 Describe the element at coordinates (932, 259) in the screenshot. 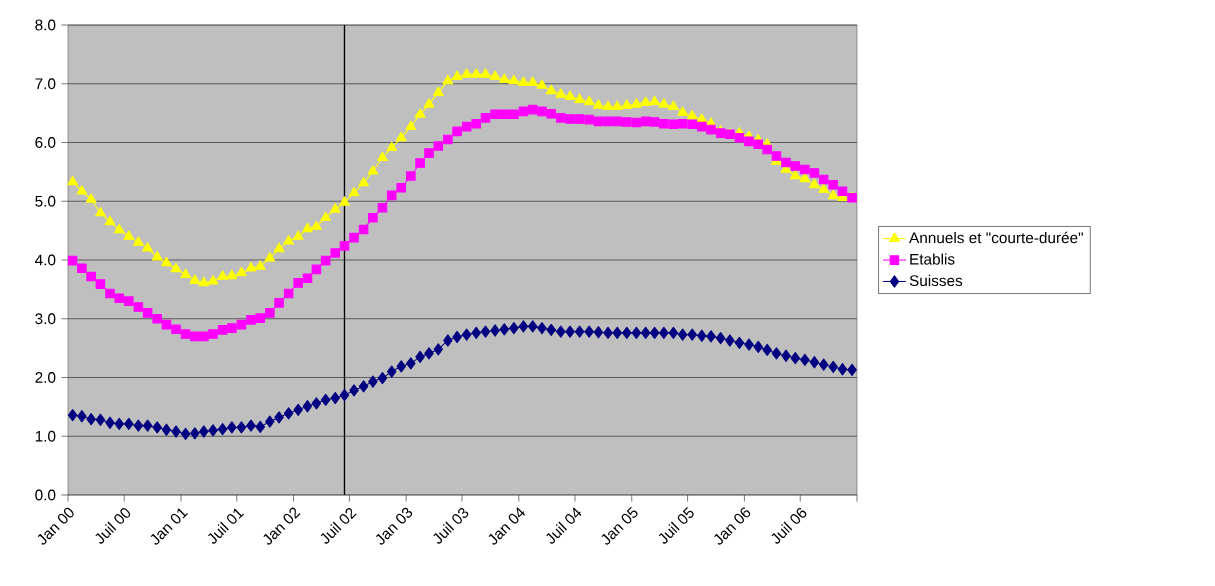

I see `legend-label: Etablis` at that location.